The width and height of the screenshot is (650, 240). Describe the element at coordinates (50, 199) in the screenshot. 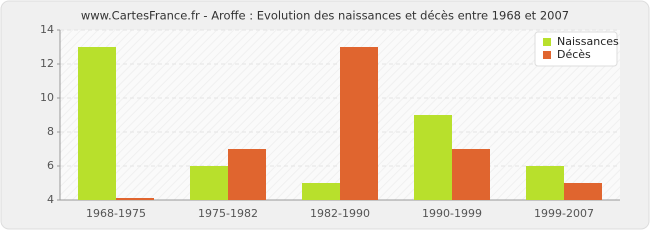

I see `y-tick-label: 4` at that location.